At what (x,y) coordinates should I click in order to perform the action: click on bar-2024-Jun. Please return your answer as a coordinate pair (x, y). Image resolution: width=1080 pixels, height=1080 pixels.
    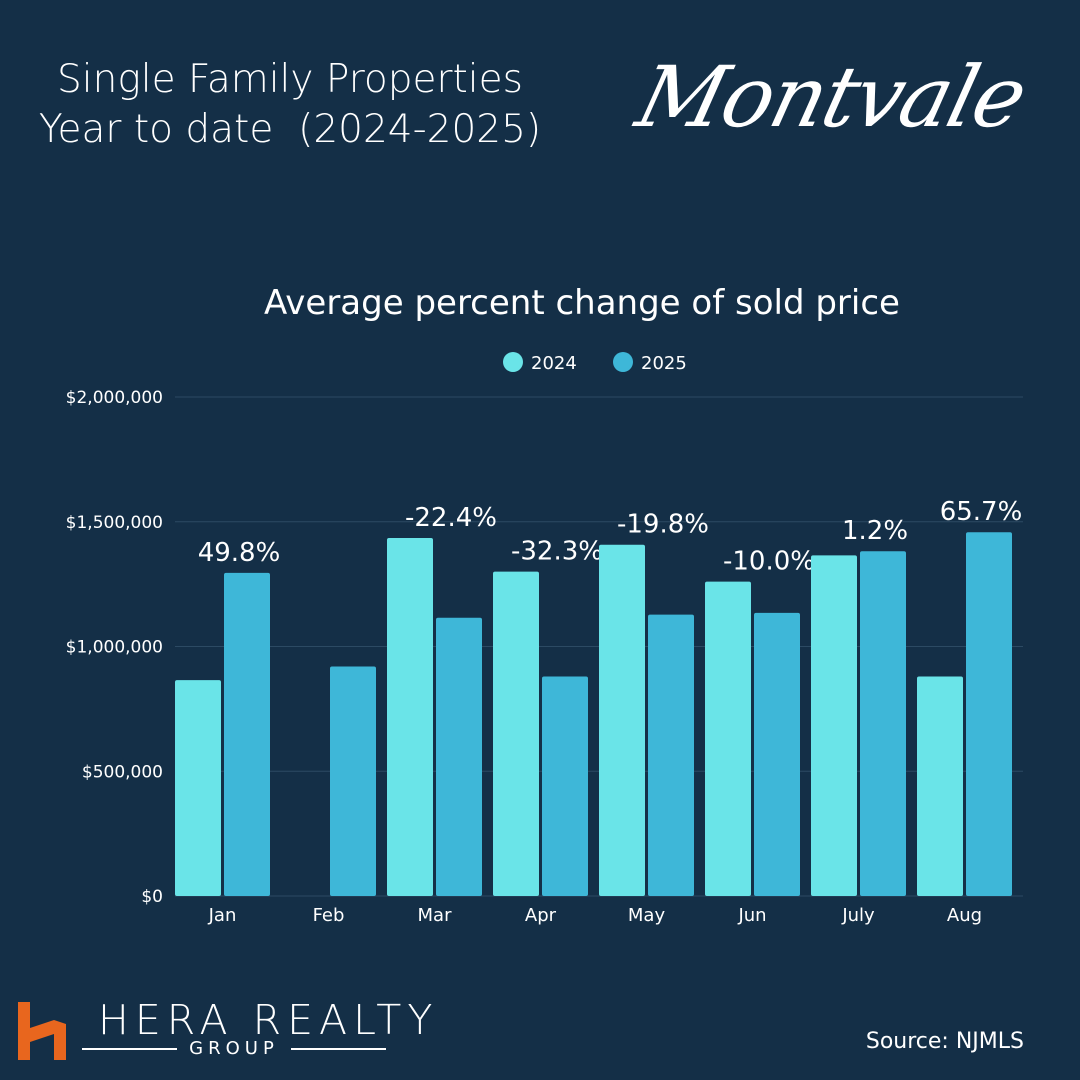
    Looking at the image, I should click on (728, 738).